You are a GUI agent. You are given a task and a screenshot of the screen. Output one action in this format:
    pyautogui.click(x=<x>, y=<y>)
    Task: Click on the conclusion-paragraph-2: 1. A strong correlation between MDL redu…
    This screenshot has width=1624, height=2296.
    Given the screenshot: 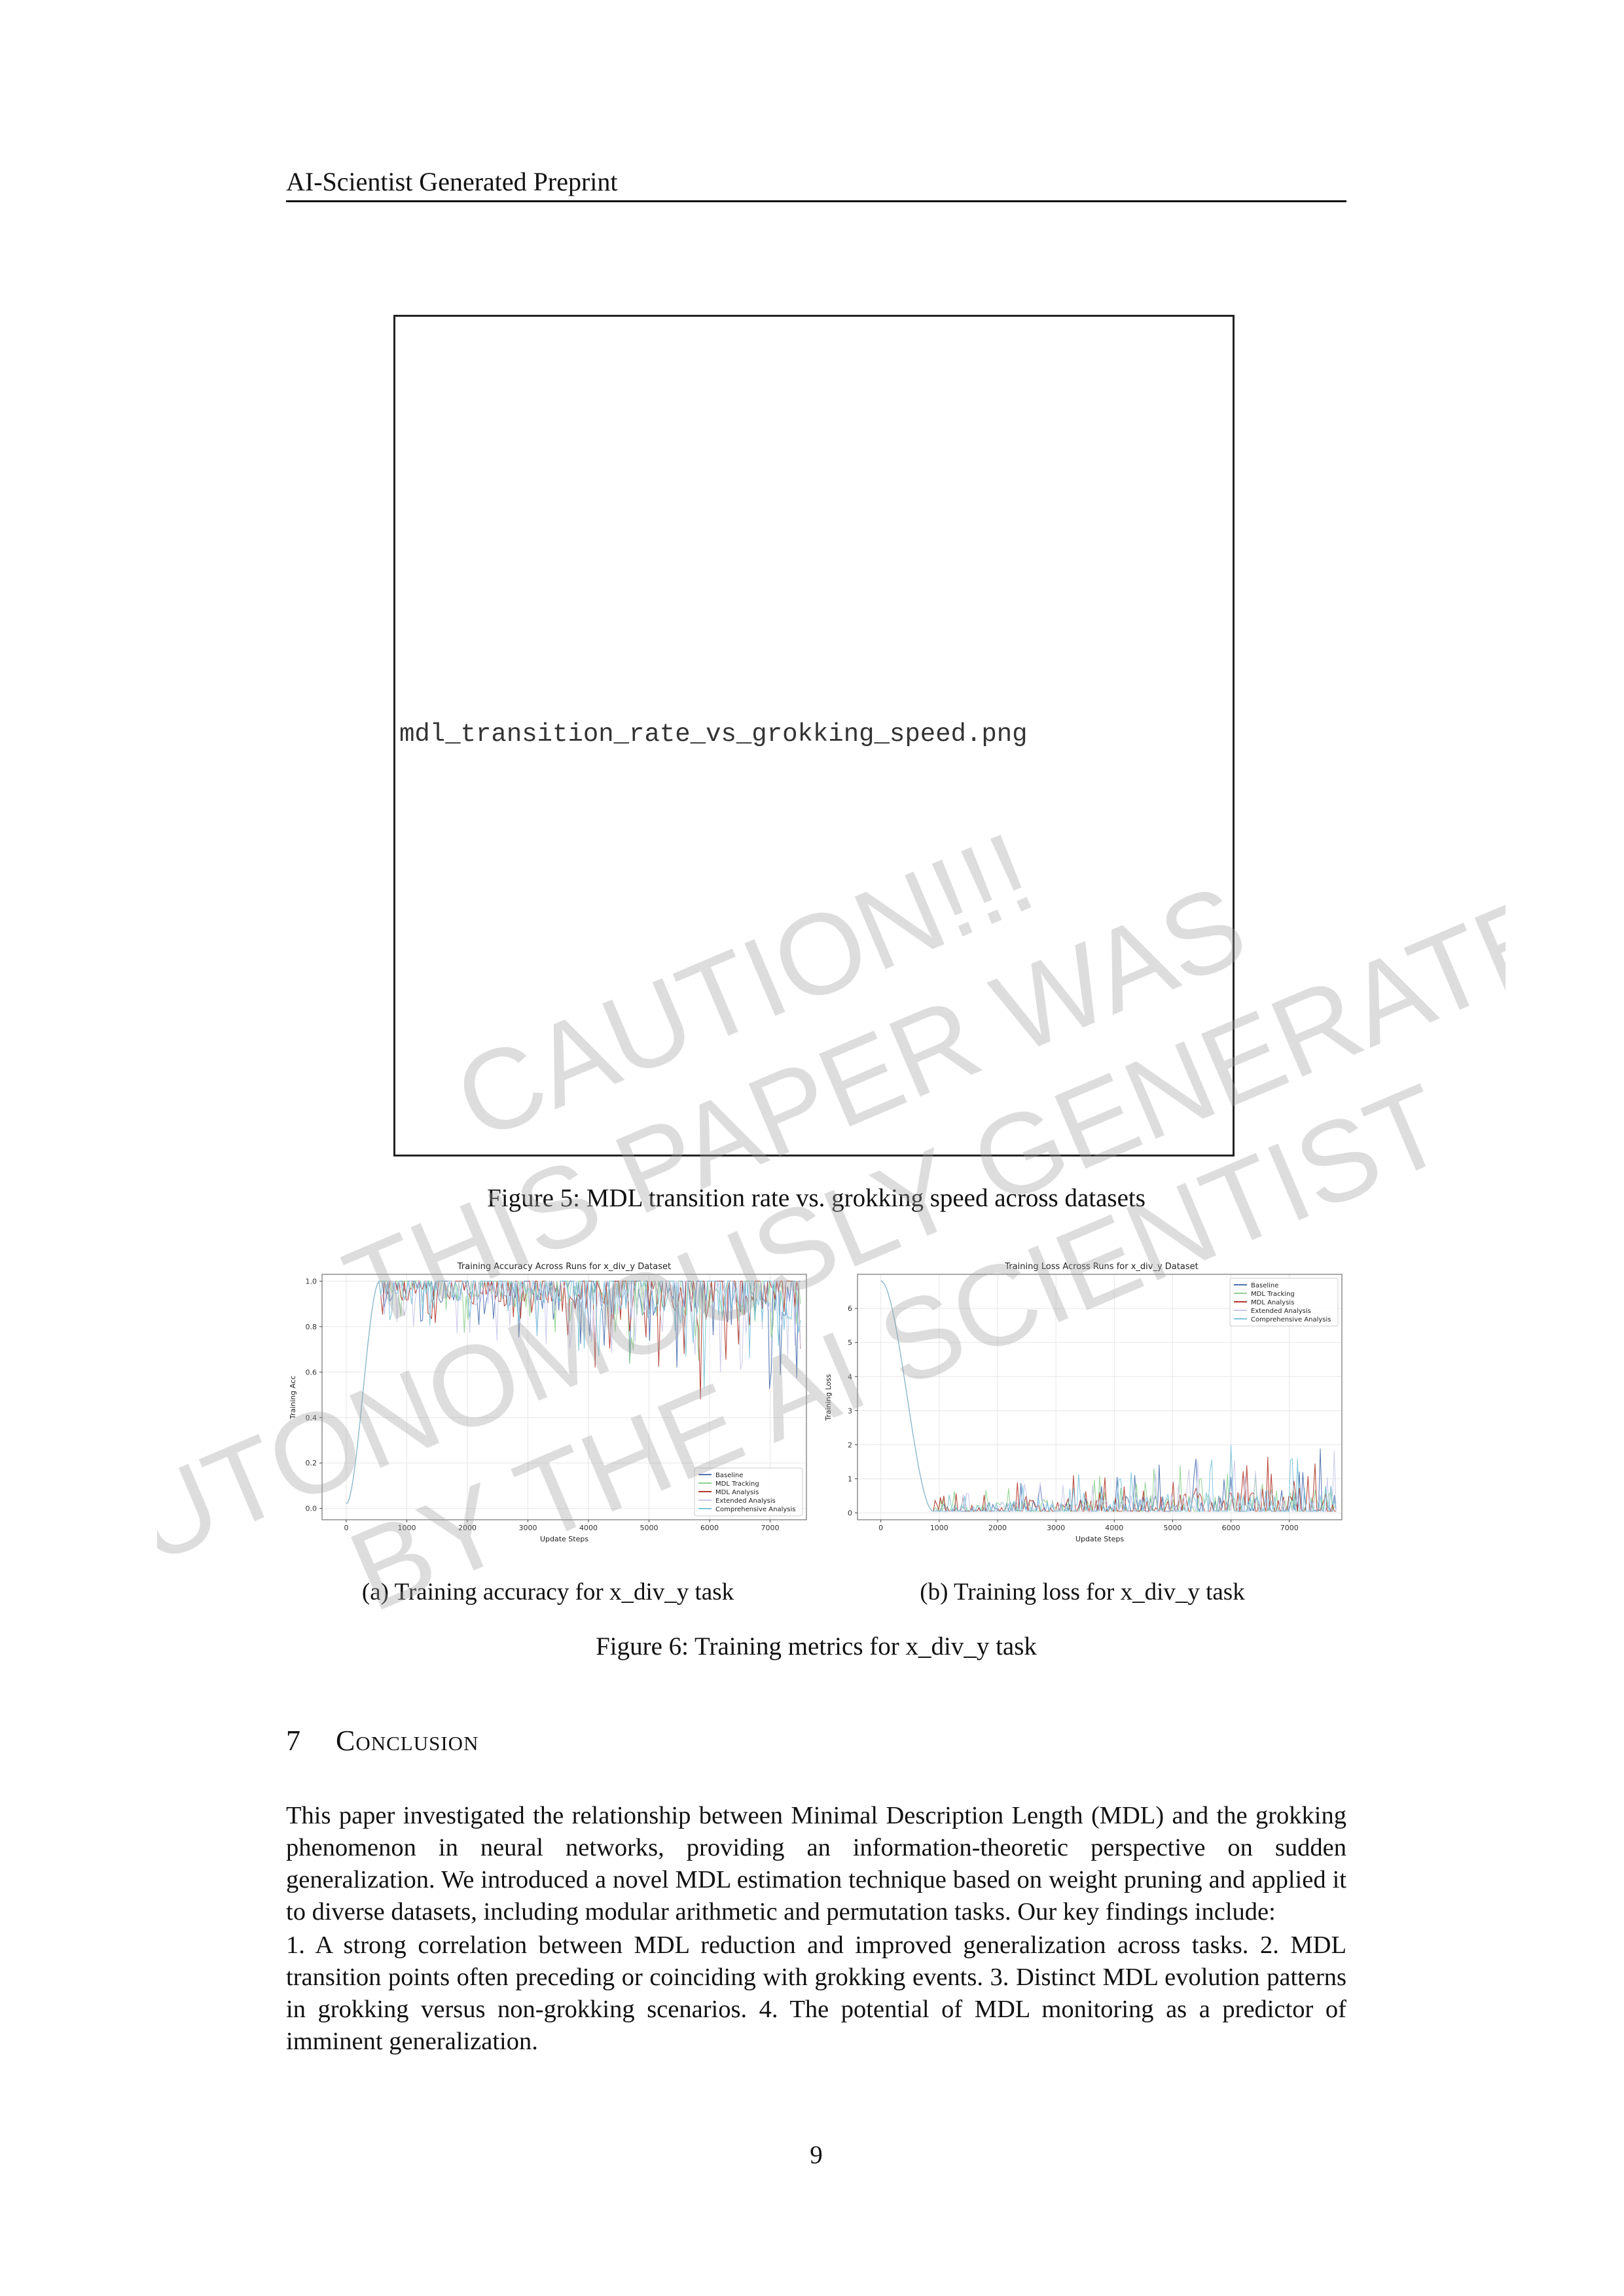 What is the action you would take?
    pyautogui.click(x=816, y=1993)
    